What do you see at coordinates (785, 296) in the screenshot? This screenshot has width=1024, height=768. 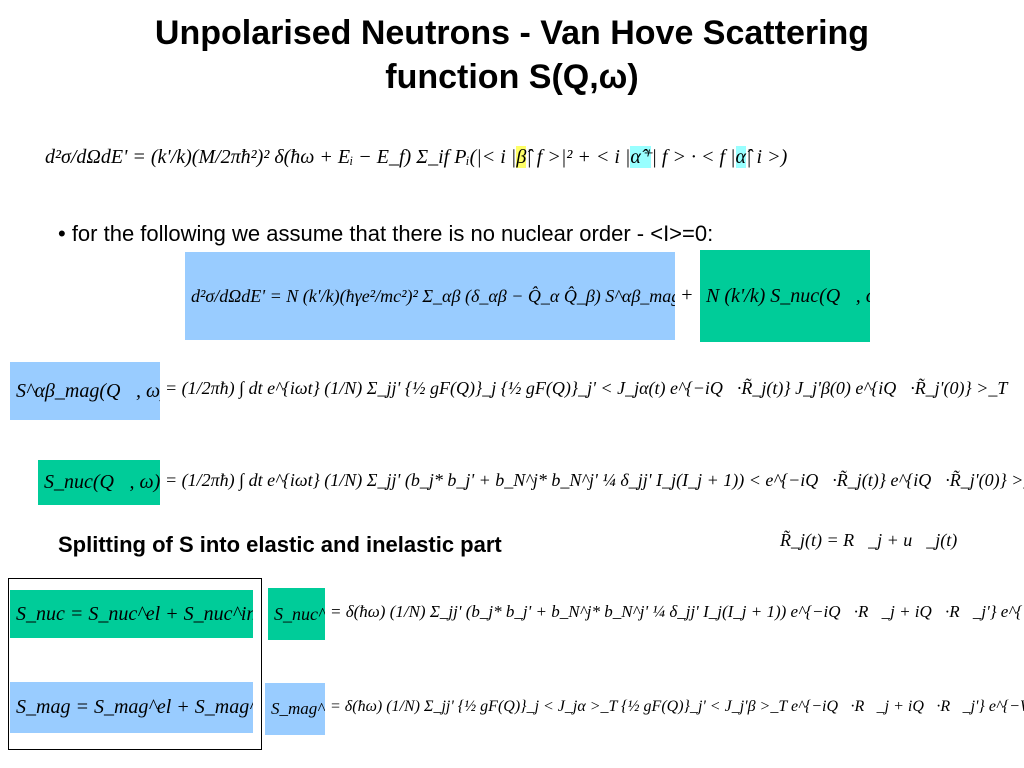 I see `nuclear-term: N (k'/k) S_nuc(Q⃗, ω)` at bounding box center [785, 296].